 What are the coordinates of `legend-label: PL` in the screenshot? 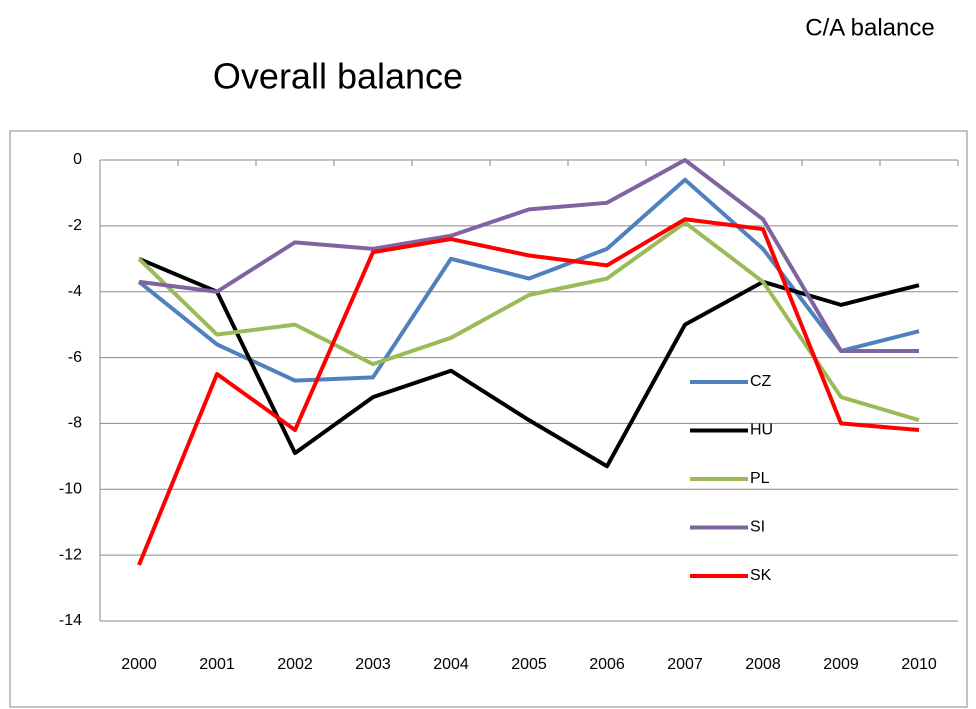 It's located at (760, 478).